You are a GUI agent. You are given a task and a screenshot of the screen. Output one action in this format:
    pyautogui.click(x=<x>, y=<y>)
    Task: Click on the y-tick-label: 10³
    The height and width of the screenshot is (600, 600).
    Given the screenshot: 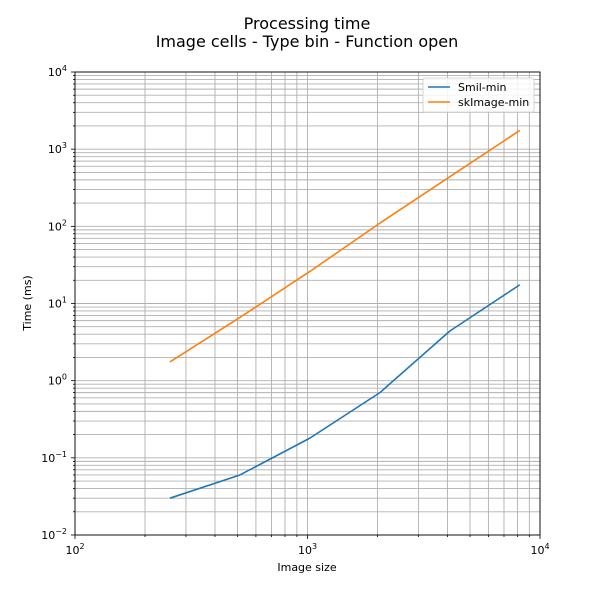 What is the action you would take?
    pyautogui.click(x=57, y=148)
    